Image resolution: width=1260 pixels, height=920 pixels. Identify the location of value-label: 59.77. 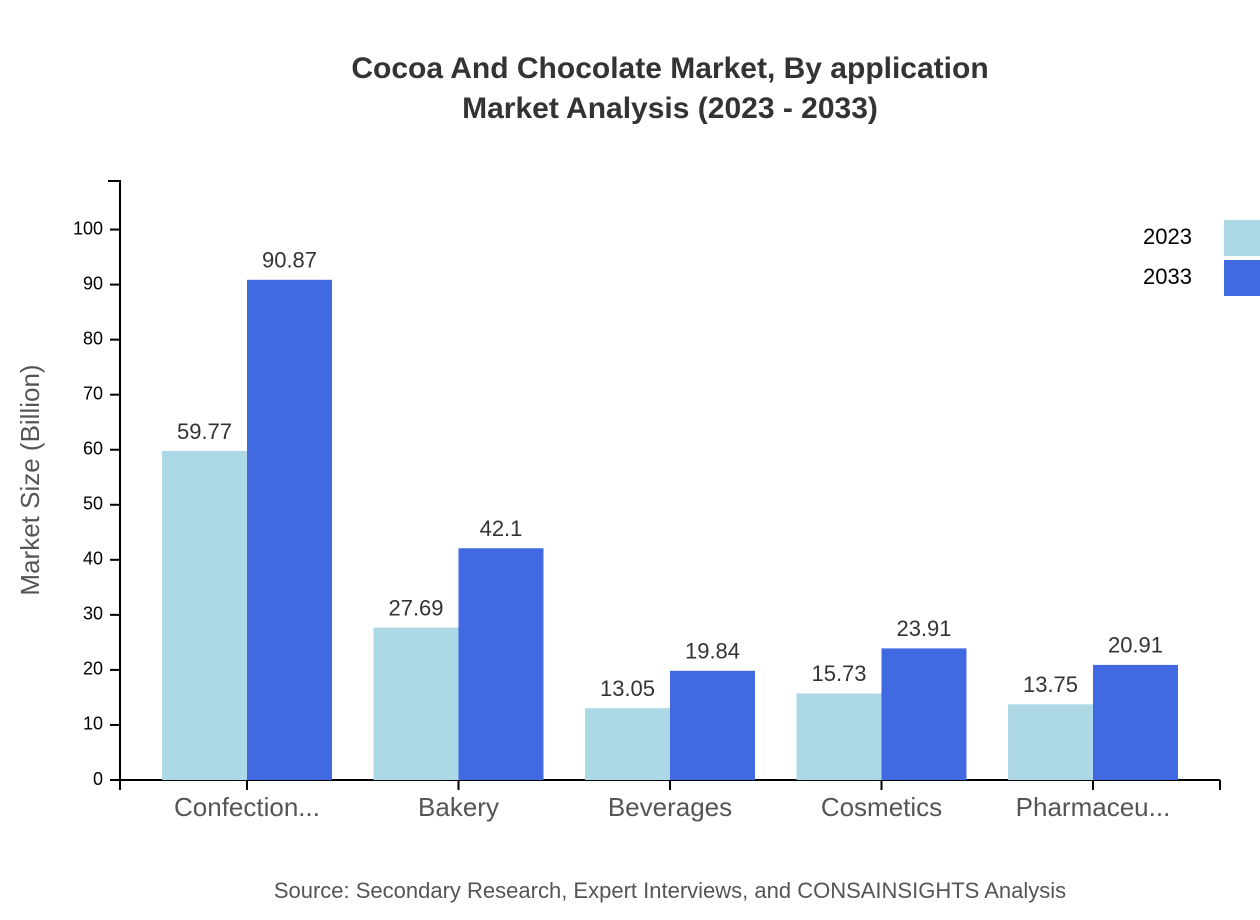
(204, 431).